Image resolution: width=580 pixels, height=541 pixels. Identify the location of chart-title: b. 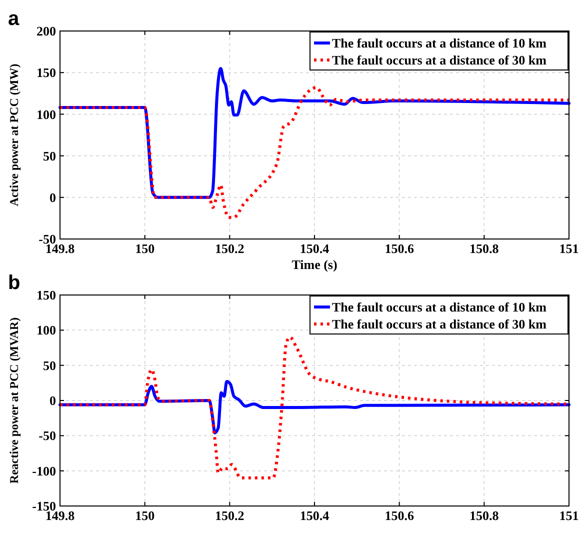
(14, 283).